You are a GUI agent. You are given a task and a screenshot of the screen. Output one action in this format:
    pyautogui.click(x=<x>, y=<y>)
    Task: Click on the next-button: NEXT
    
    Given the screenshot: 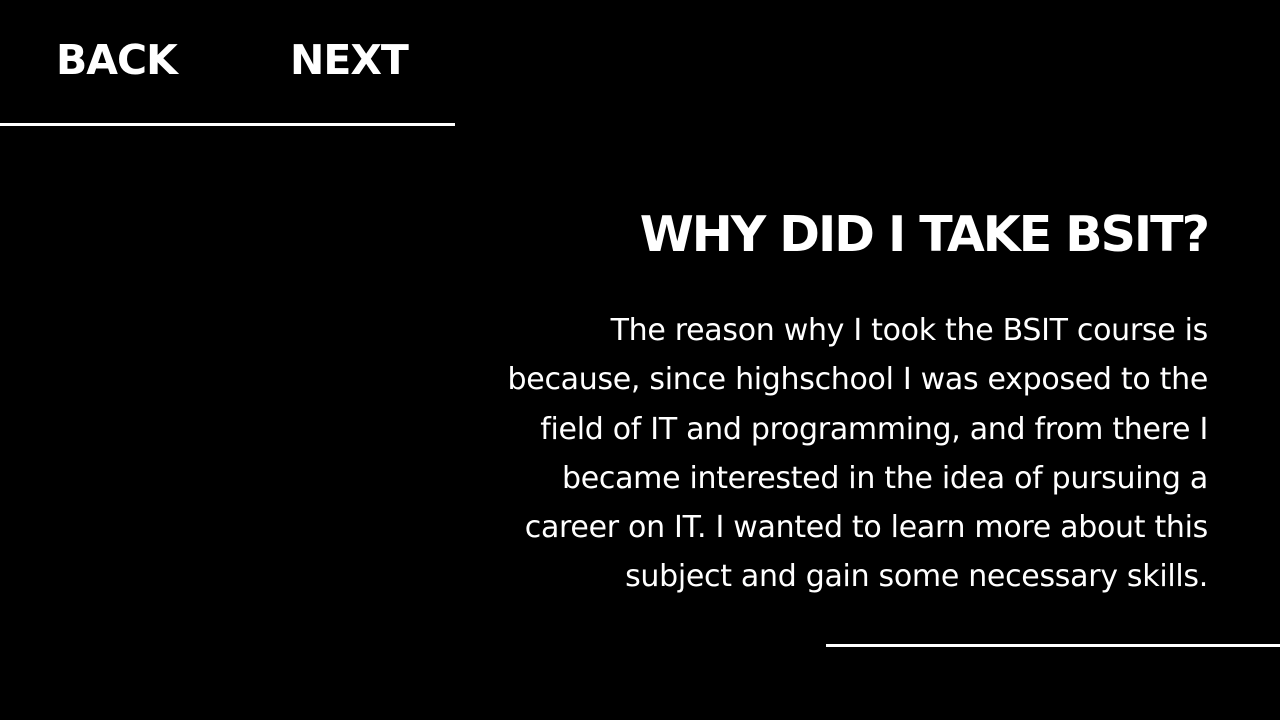 What is the action you would take?
    pyautogui.click(x=349, y=60)
    